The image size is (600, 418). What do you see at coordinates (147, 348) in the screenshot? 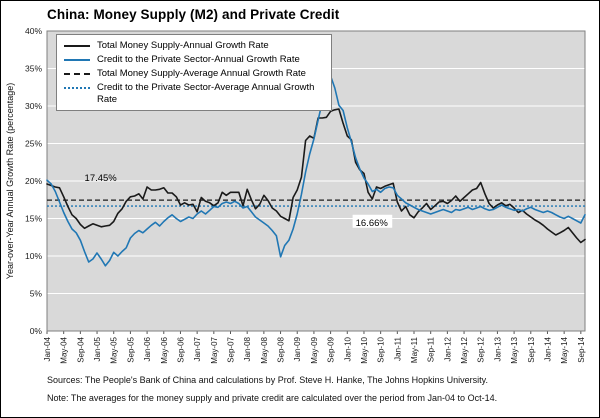
I see `x-tick-label: Jan-06` at bounding box center [147, 348].